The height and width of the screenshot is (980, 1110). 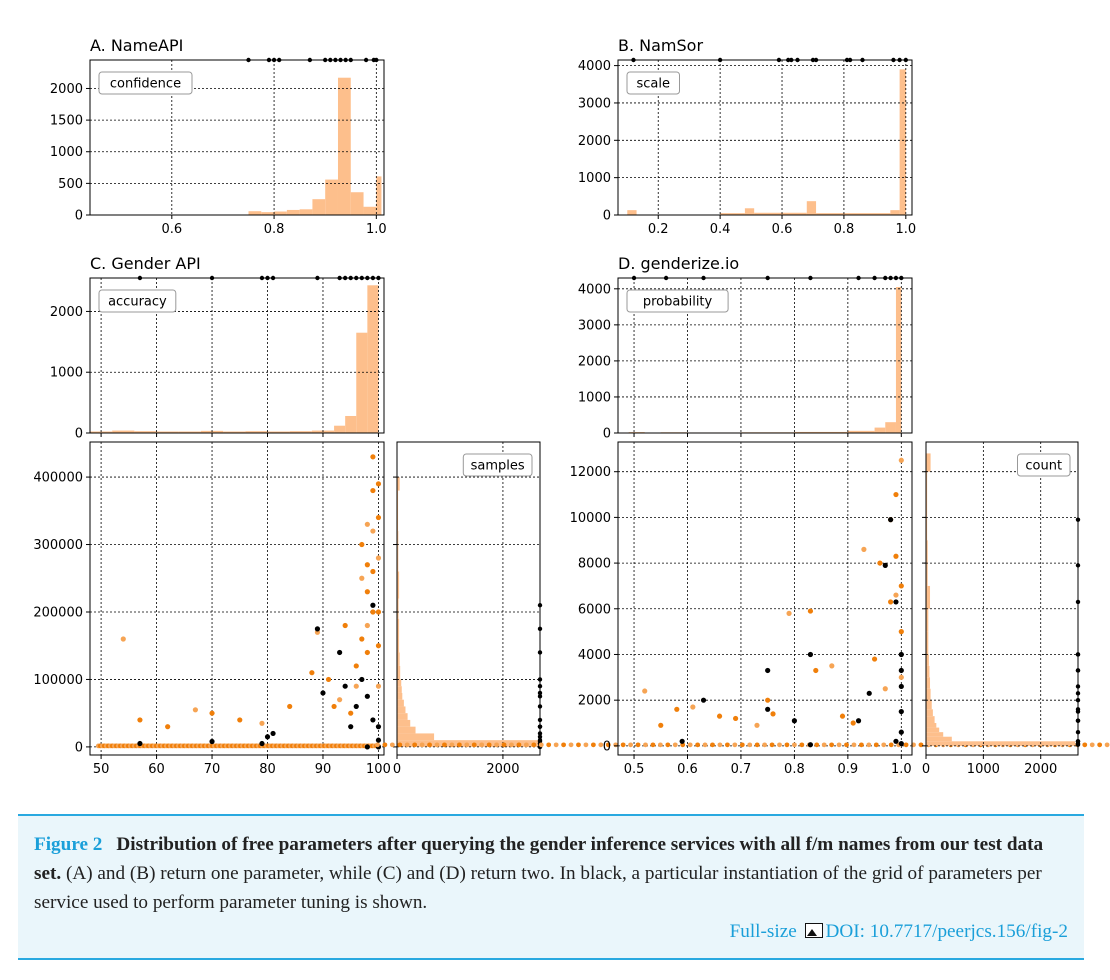 What do you see at coordinates (926, 769) in the screenshot?
I see `x-tick-label: 0` at bounding box center [926, 769].